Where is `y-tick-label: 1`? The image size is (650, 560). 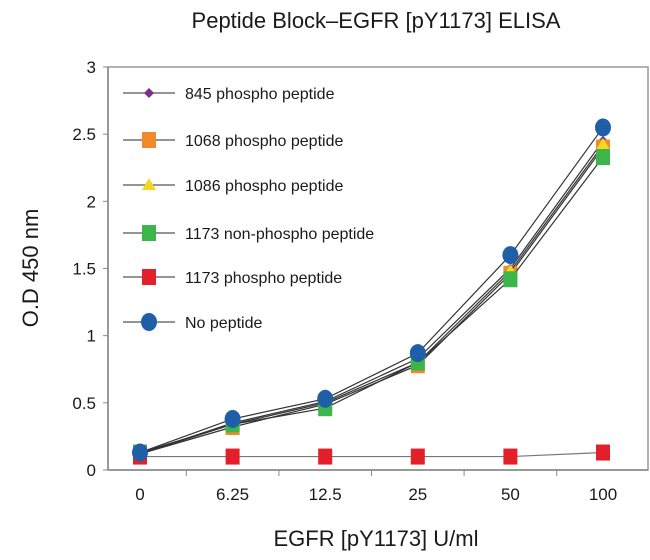
y-tick-label: 1 is located at coordinates (91, 336).